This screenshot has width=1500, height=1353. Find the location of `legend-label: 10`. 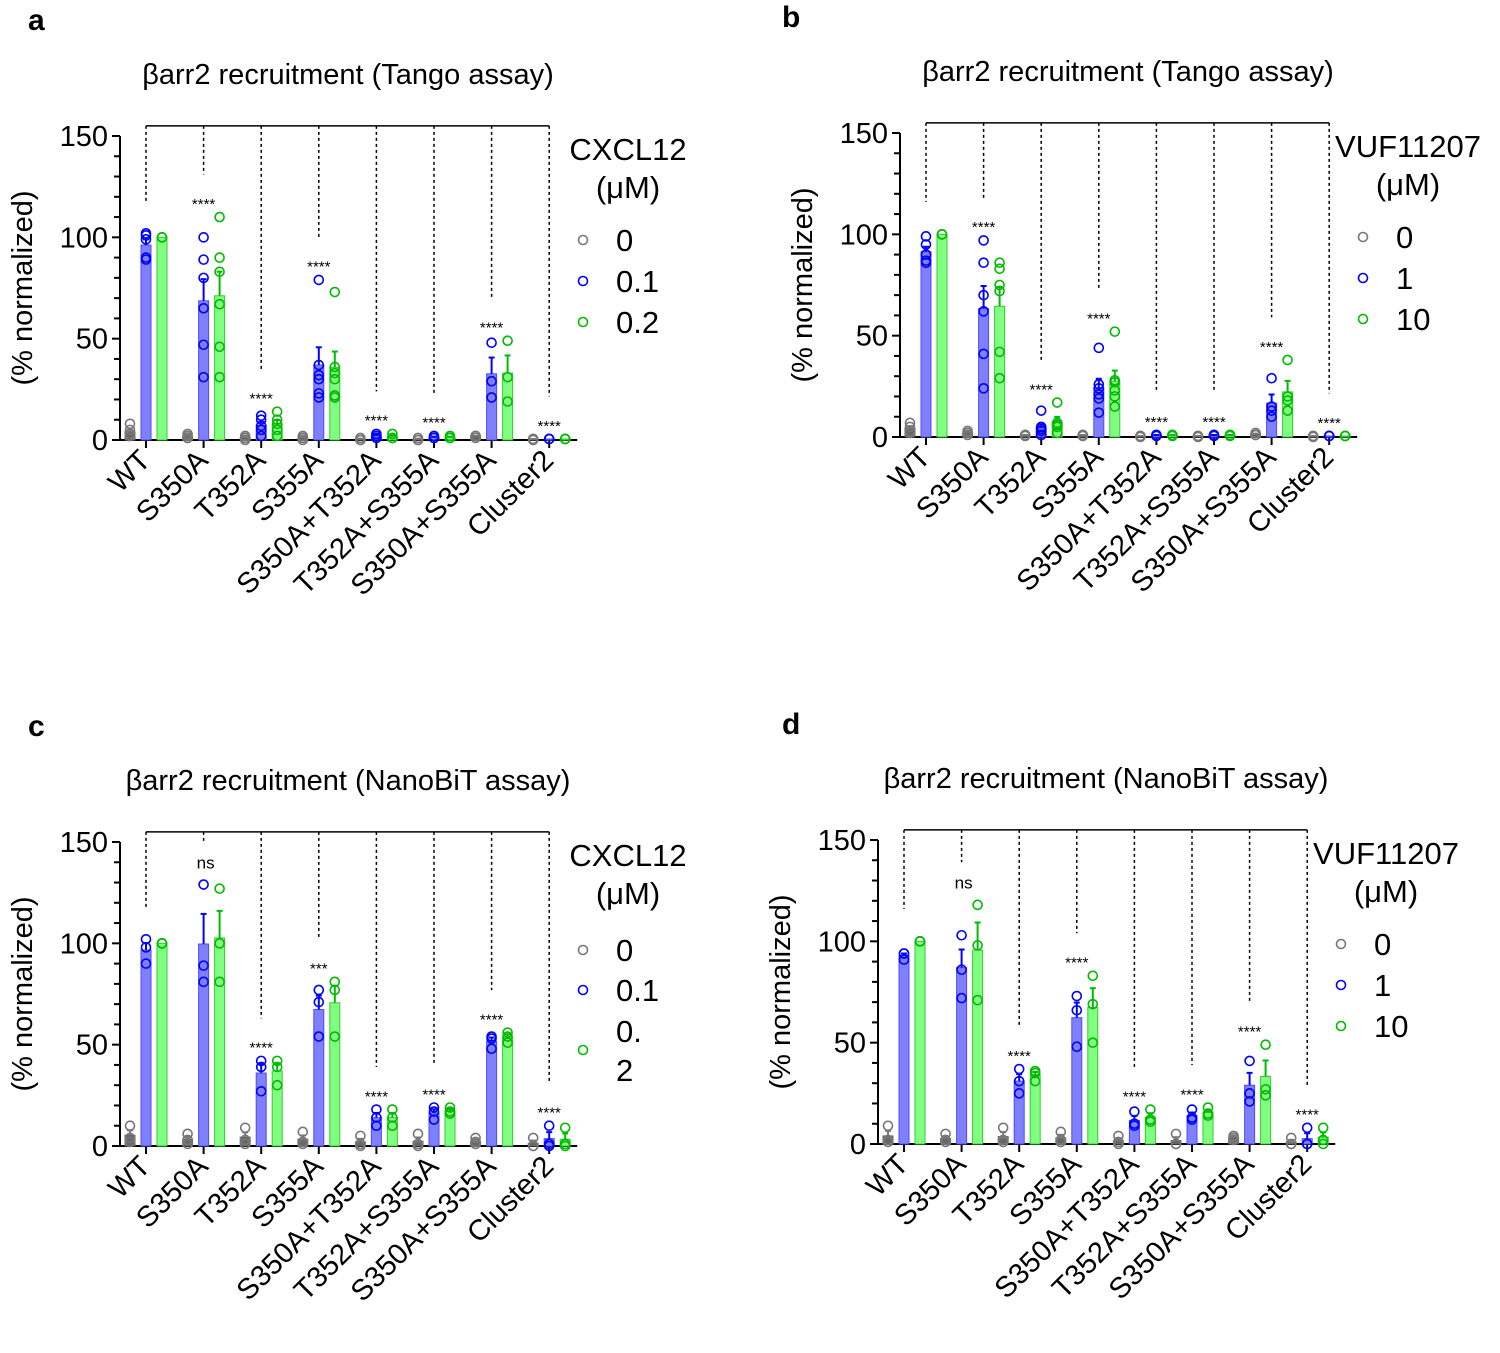

legend-label: 10 is located at coordinates (1391, 1026).